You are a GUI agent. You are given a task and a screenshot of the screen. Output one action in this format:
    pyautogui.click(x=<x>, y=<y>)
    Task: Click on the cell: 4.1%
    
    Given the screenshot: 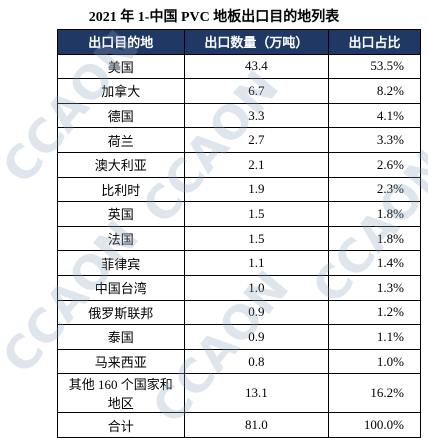 What is the action you would take?
    pyautogui.click(x=374, y=115)
    